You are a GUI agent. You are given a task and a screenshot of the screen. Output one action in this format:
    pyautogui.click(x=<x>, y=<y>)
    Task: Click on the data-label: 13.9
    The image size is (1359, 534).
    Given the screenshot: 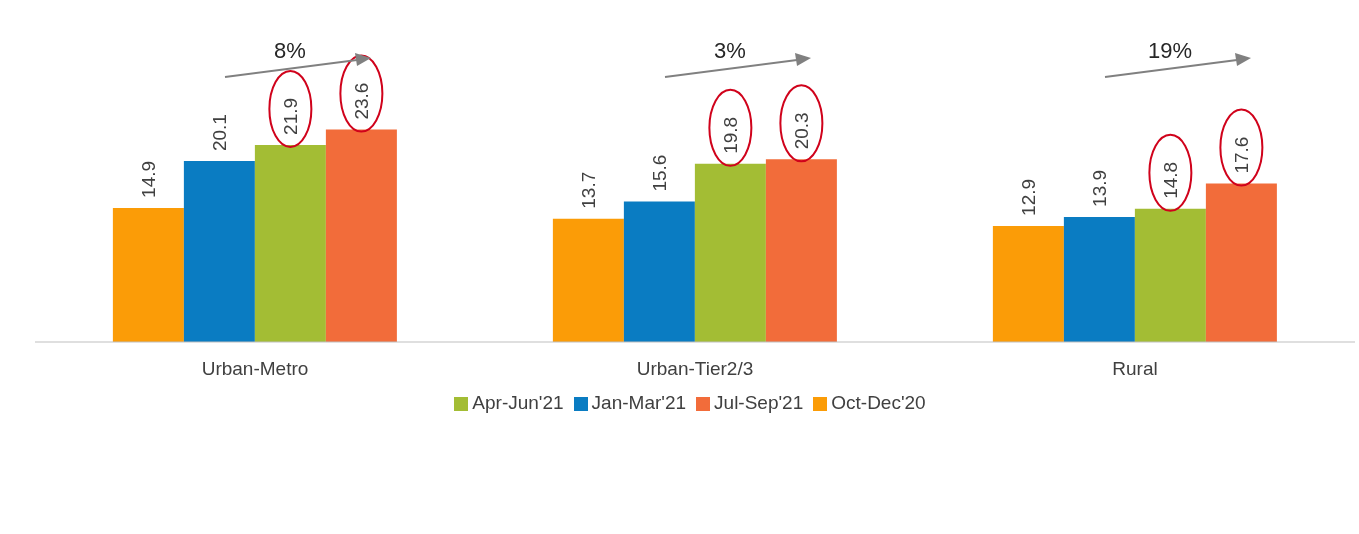 What is the action you would take?
    pyautogui.click(x=1100, y=188)
    